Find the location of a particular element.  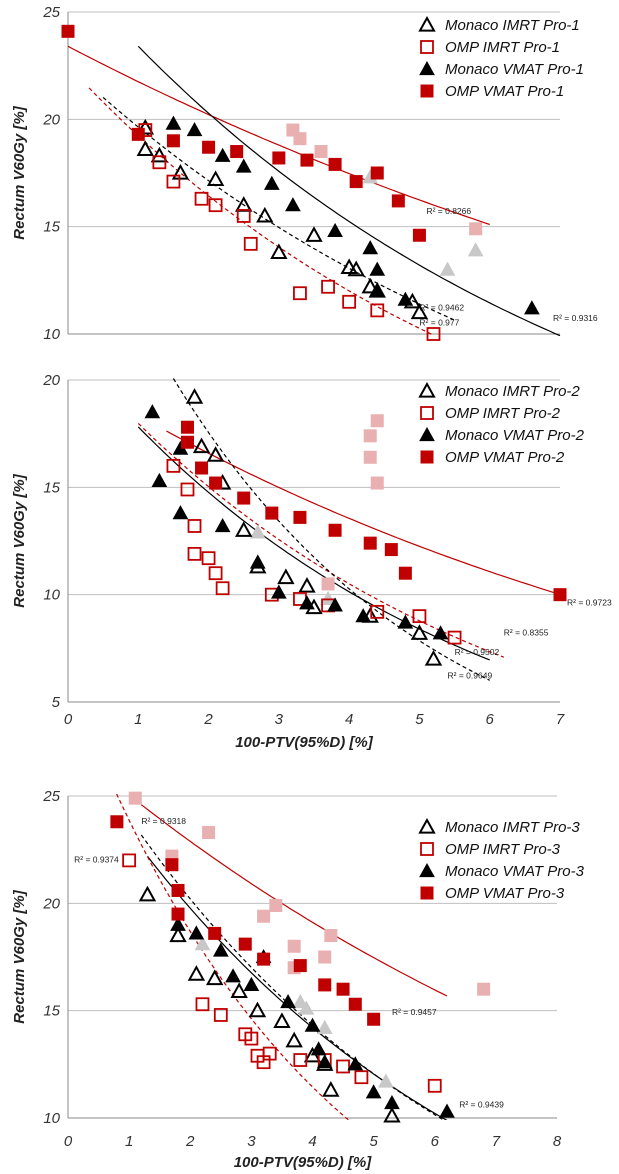

legend-entry: OMP VMAT Pro-2 is located at coordinates (492, 457).